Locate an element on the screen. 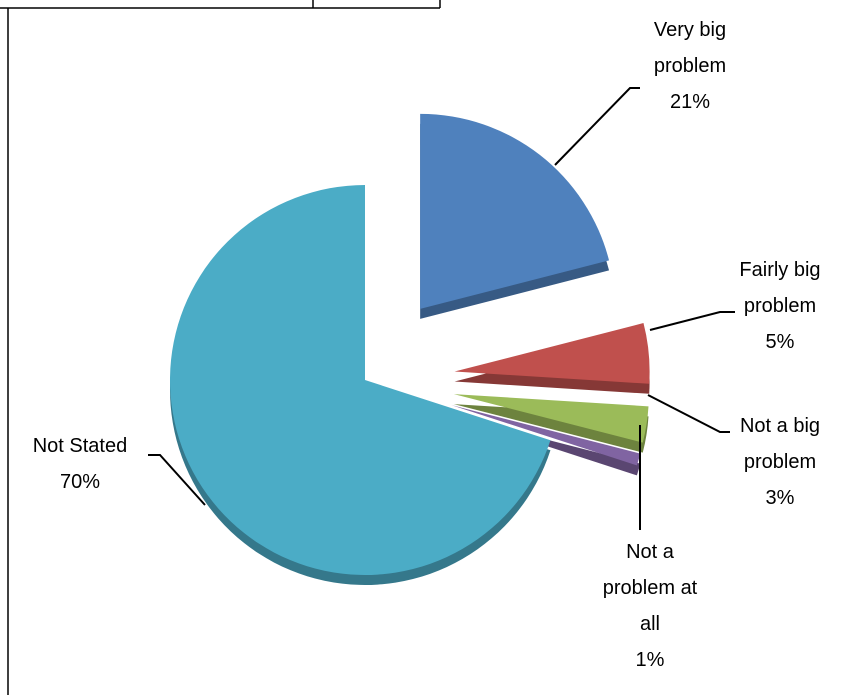  data-label: Fairly big problem 5% is located at coordinates (780, 306).